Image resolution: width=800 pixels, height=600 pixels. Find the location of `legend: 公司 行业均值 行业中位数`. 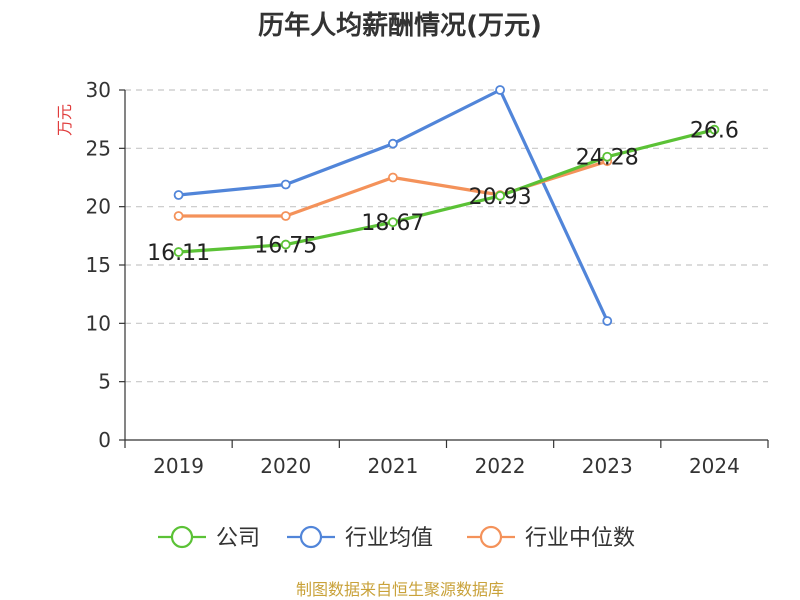

legend: 公司 行业均值 行业中位数 is located at coordinates (396, 538).